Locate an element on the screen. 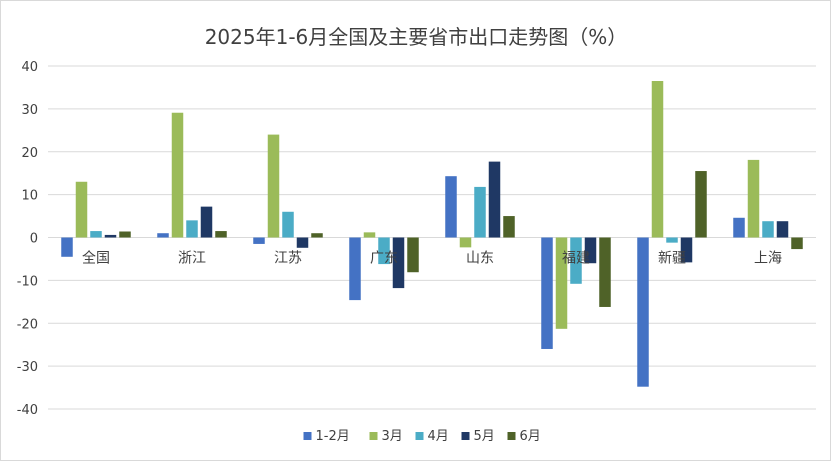 This screenshot has width=831, height=462. y-tick-label: 20 is located at coordinates (29, 153).